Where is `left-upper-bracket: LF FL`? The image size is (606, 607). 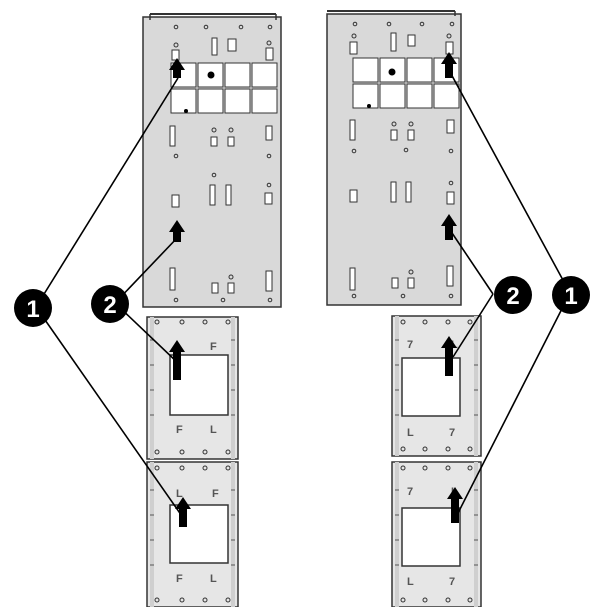
left-upper-bracket: LF FL is located at coordinates (192, 388).